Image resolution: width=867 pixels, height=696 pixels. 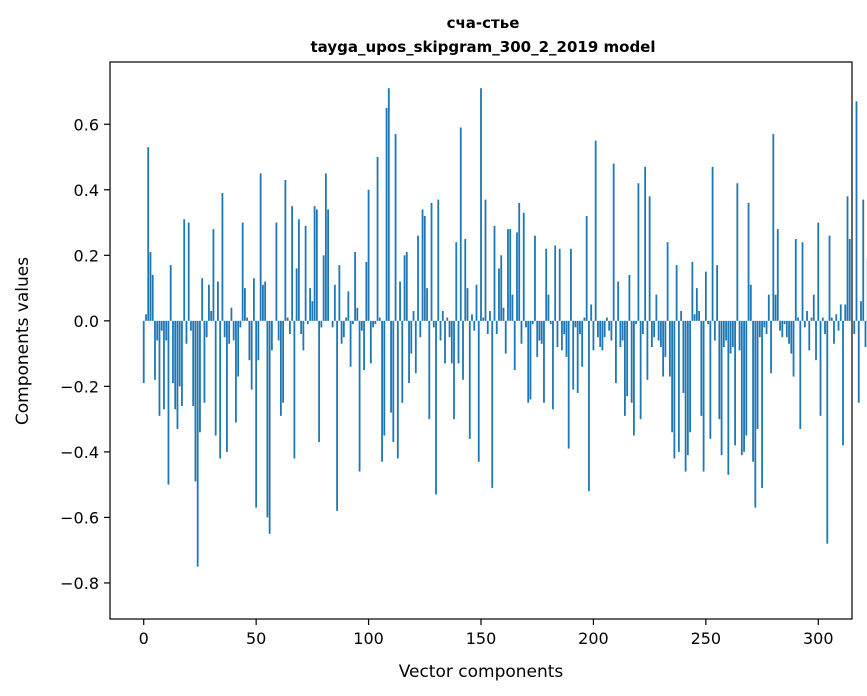 What do you see at coordinates (23, 341) in the screenshot?
I see `y-axis-label: Components values` at bounding box center [23, 341].